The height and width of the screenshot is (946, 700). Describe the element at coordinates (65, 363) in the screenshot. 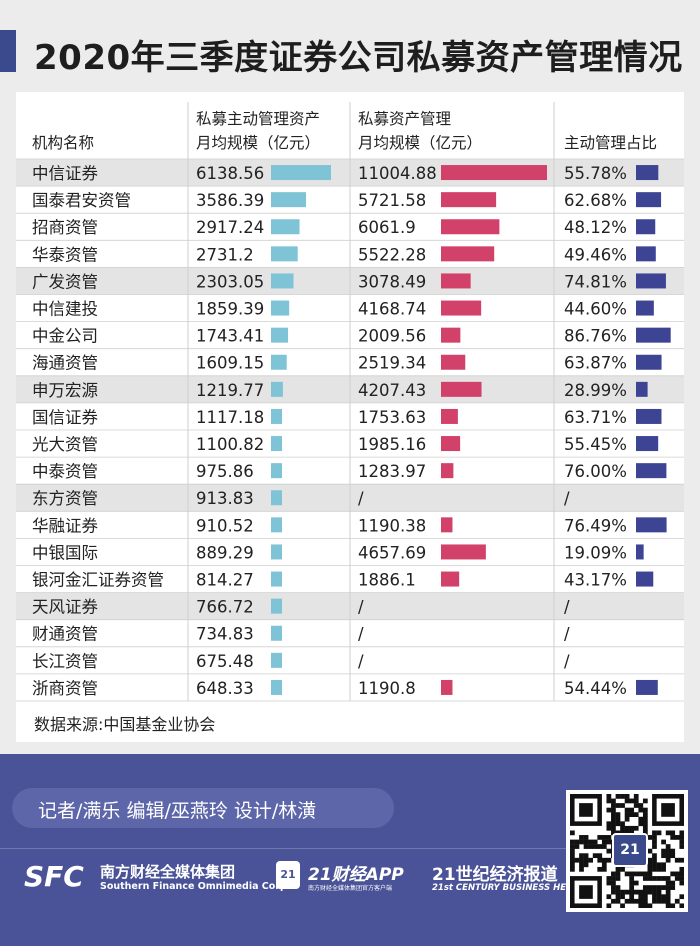

I see `institution-name: 海通资管` at that location.